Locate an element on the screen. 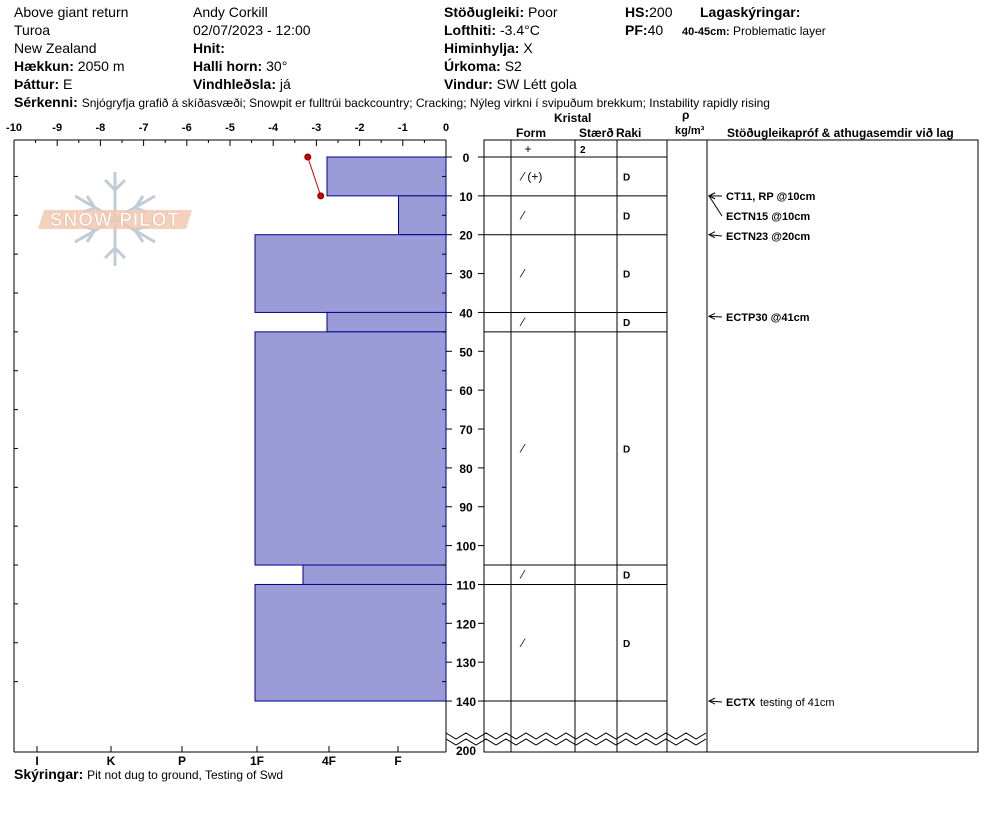 The image size is (994, 840). precip: Úrkoma: S2 is located at coordinates (483, 66).